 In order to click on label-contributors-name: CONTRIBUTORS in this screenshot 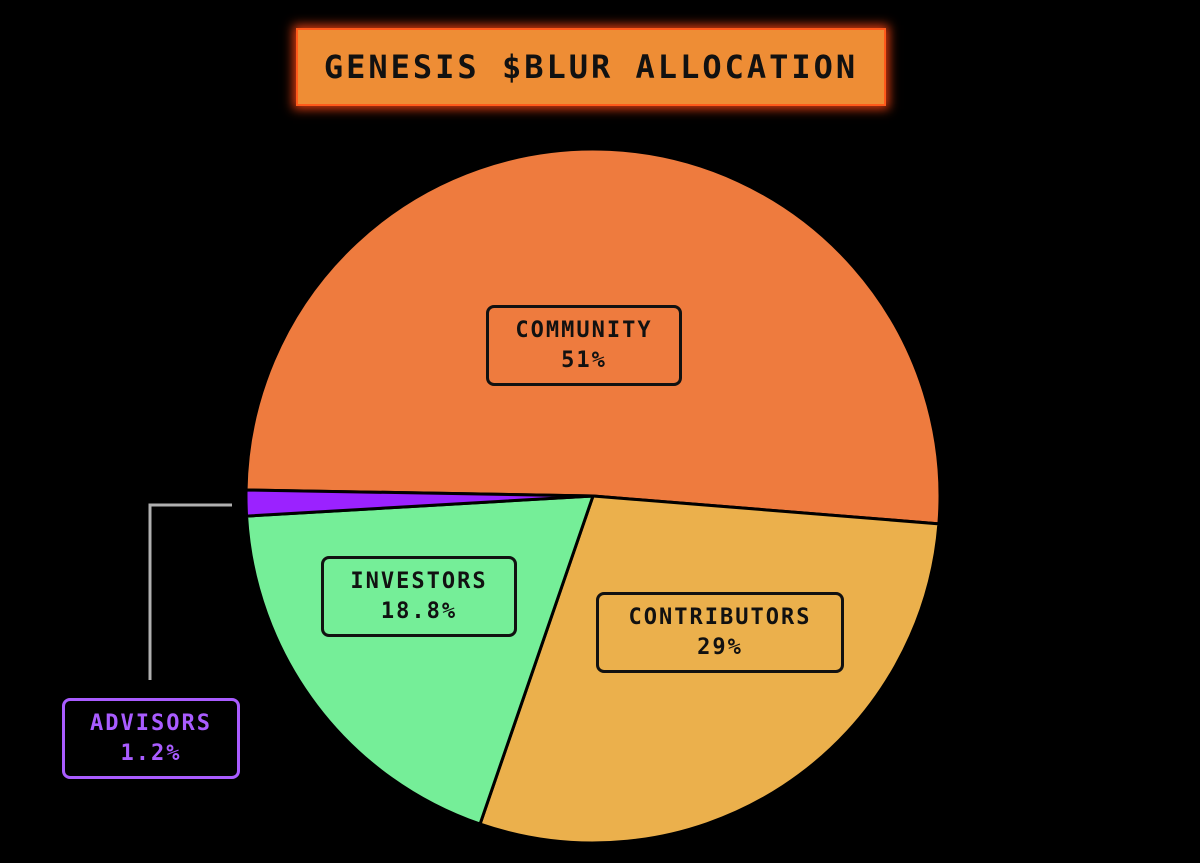, I will do `click(720, 617)`.